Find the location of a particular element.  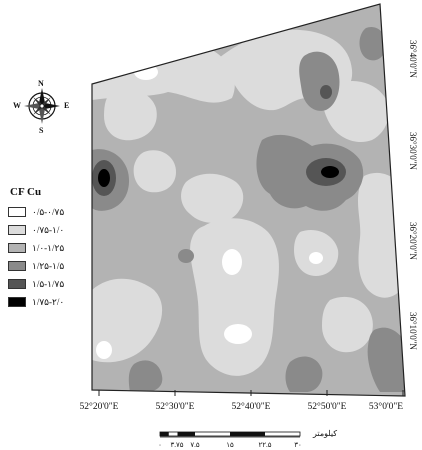

high-zone is located at coordinates (326, 92).